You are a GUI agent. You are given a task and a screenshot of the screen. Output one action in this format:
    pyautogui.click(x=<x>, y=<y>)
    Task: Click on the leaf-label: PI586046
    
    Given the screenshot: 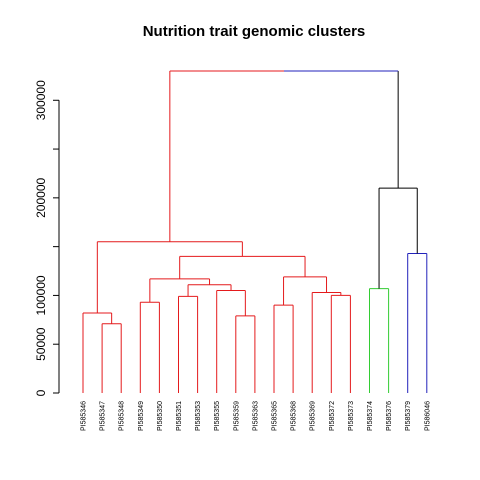 What is the action you would take?
    pyautogui.click(x=427, y=416)
    